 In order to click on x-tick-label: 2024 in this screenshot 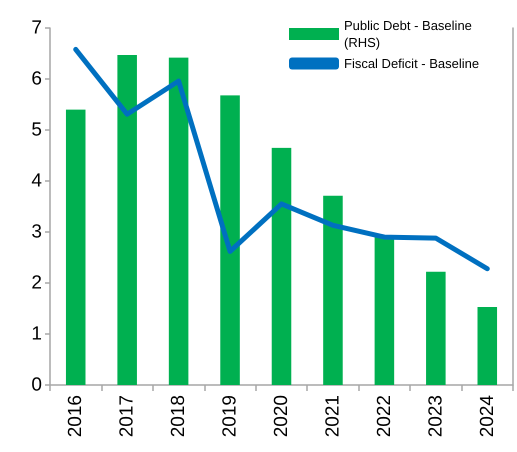, I will do `click(487, 416)`.